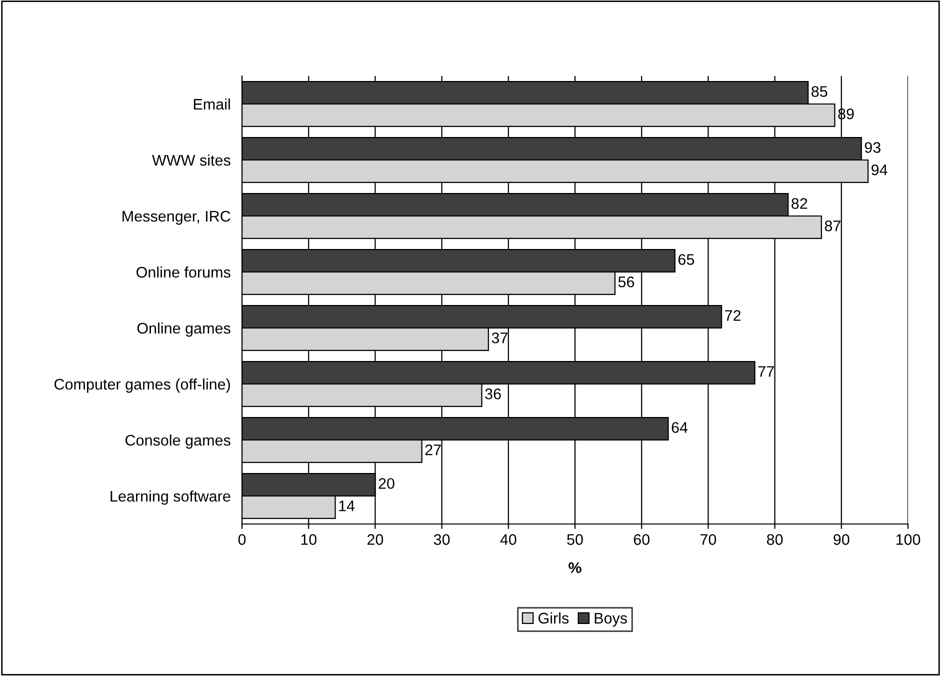 The width and height of the screenshot is (941, 676). I want to click on data-label: 82, so click(800, 203).